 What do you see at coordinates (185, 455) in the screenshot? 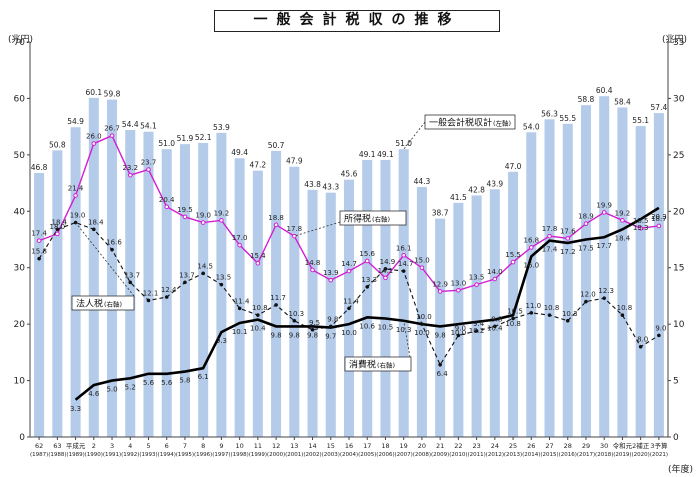
I see `x-tick-label-year: (1995)` at bounding box center [185, 455].